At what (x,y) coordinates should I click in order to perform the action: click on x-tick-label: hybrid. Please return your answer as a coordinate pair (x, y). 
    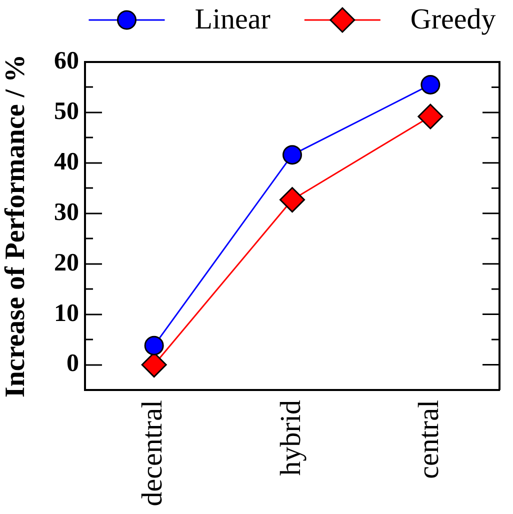
    Looking at the image, I should click on (290, 438).